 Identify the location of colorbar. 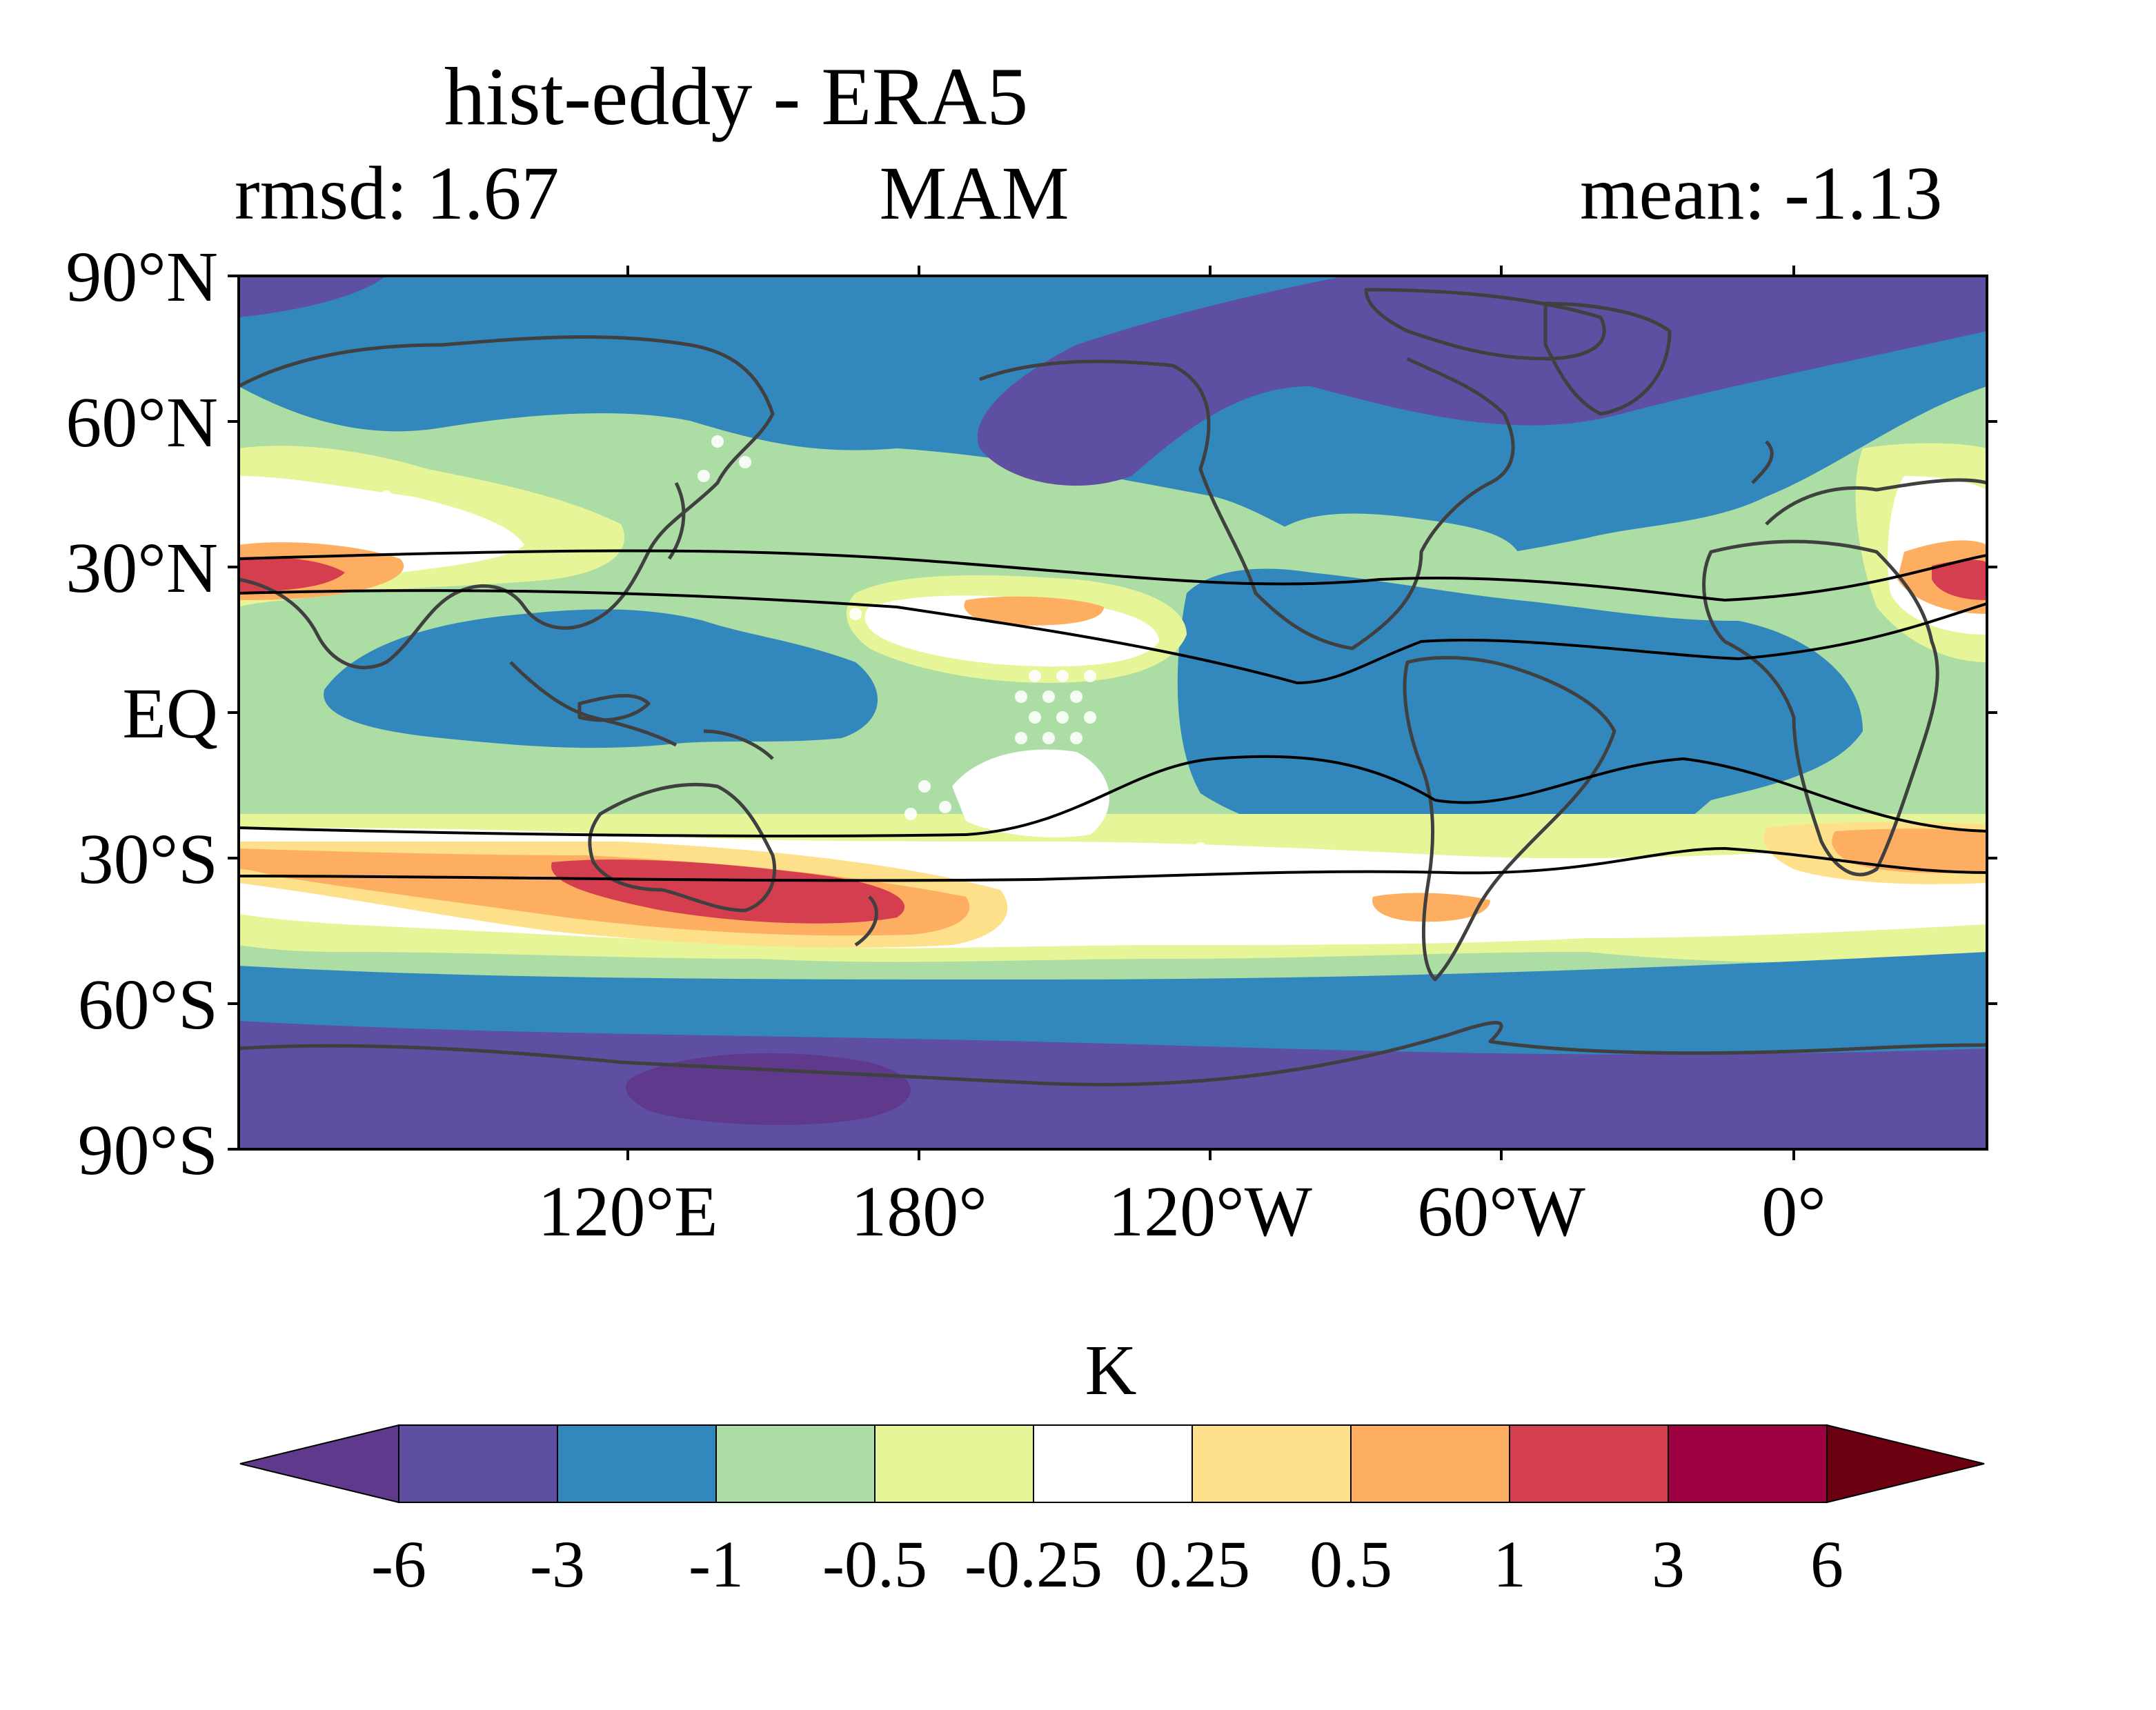
(1112, 1464).